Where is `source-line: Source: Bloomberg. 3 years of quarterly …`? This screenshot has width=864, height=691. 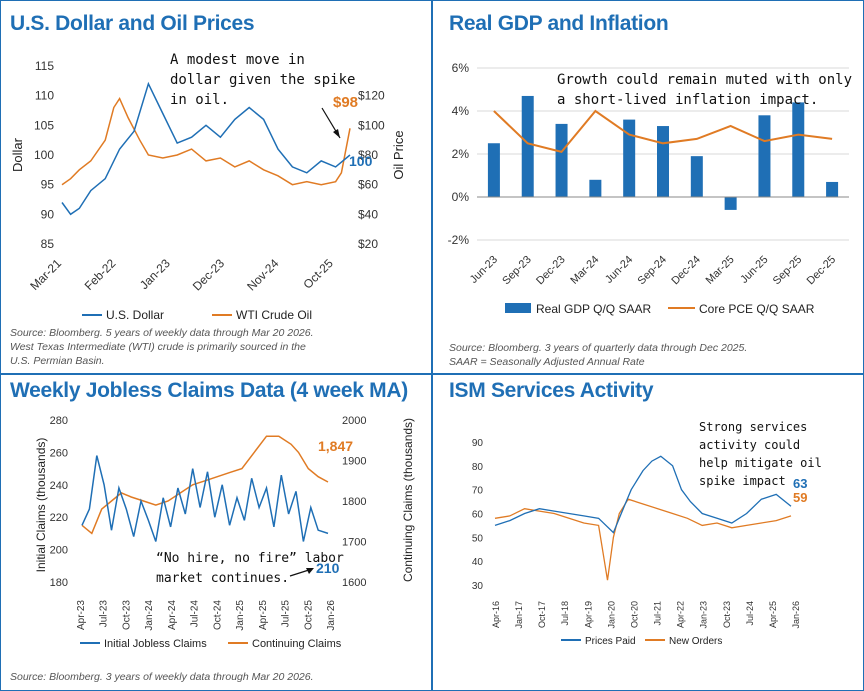
source-line: Source: Bloomberg. 3 years of quarterly … is located at coordinates (598, 348).